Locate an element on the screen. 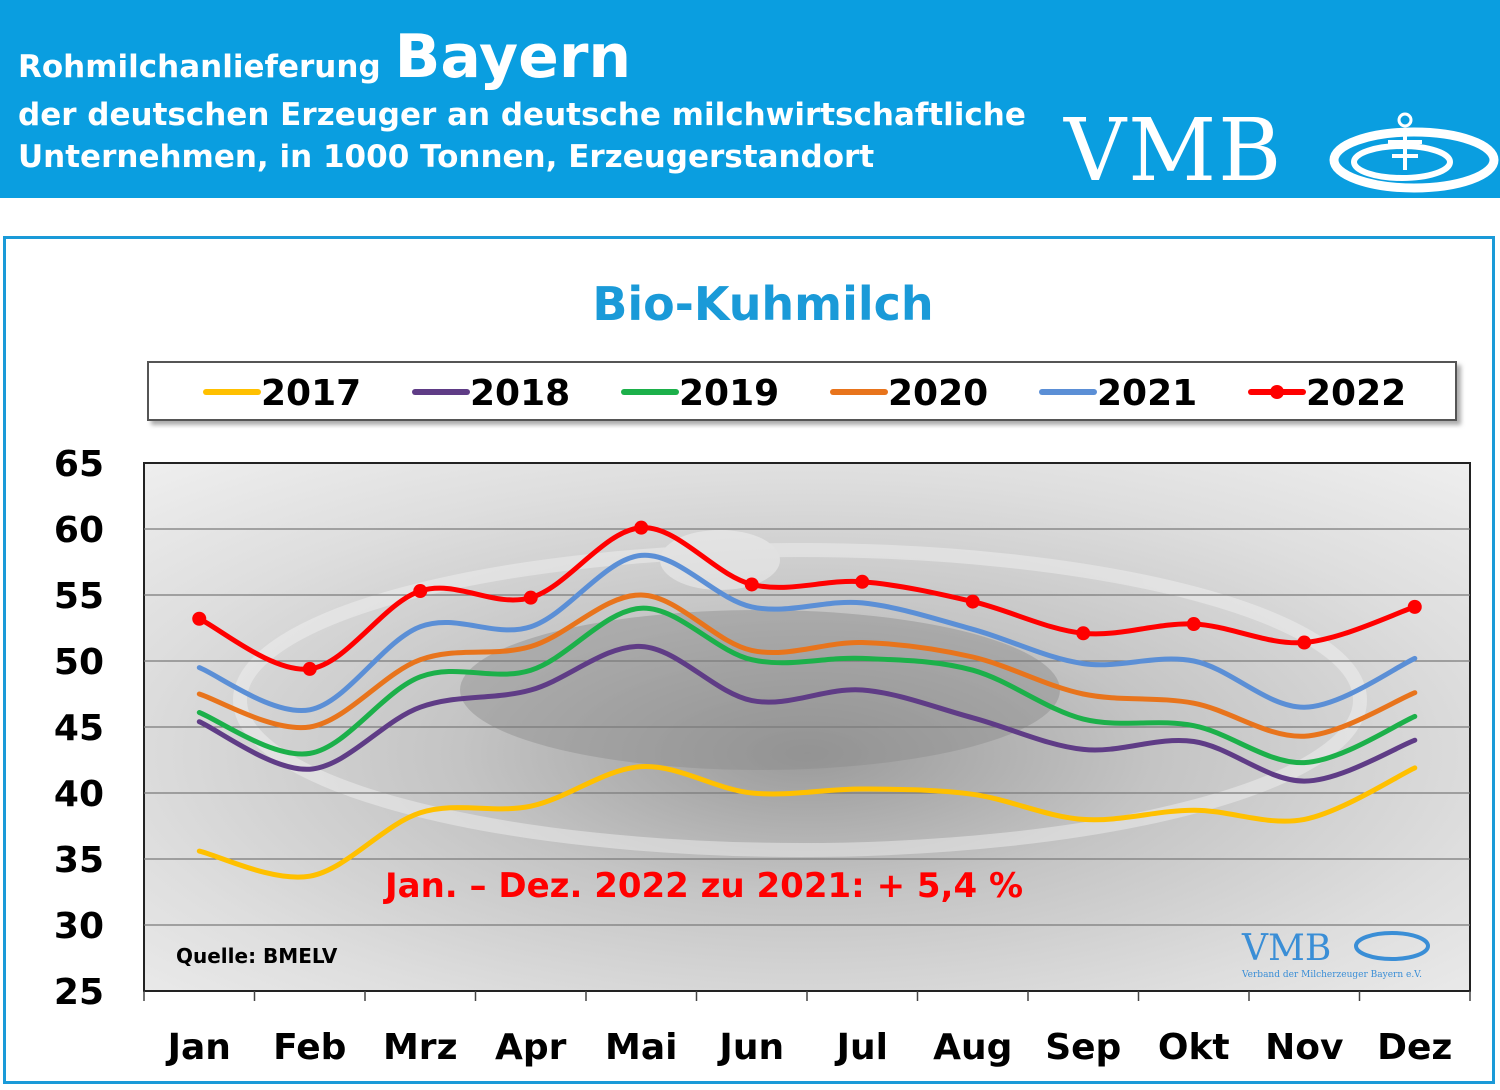 The height and width of the screenshot is (1090, 1500). legend-item-2022: 2022 is located at coordinates (1327, 393).